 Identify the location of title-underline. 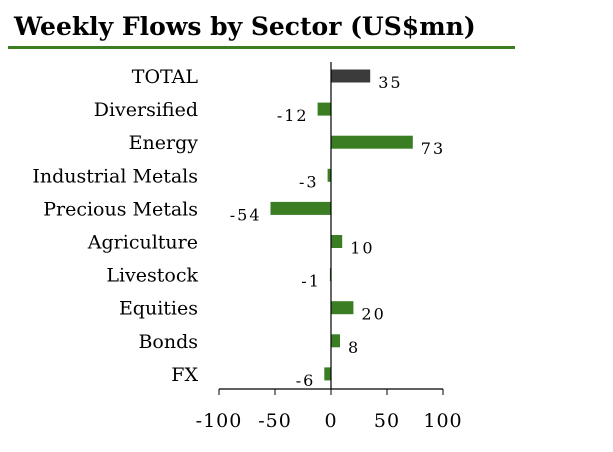
(261, 47).